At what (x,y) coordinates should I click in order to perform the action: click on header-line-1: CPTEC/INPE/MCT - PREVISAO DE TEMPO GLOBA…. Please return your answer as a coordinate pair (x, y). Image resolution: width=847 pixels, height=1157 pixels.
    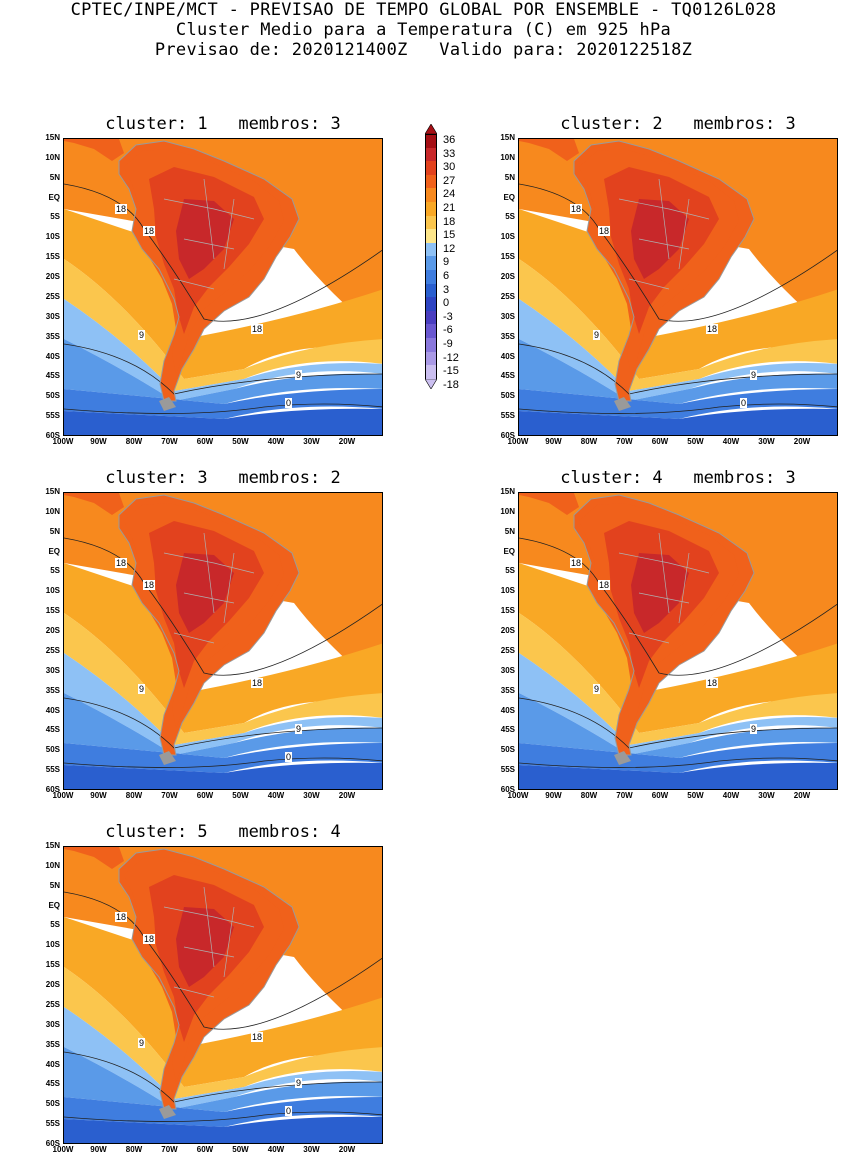
    Looking at the image, I should click on (423, 10).